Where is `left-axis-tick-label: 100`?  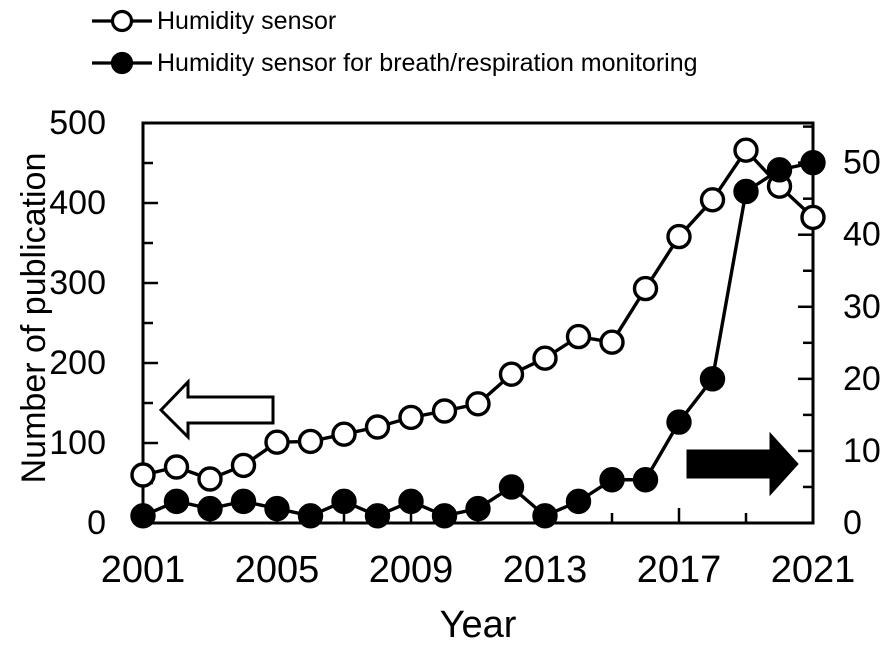
left-axis-tick-label: 100 is located at coordinates (77, 443).